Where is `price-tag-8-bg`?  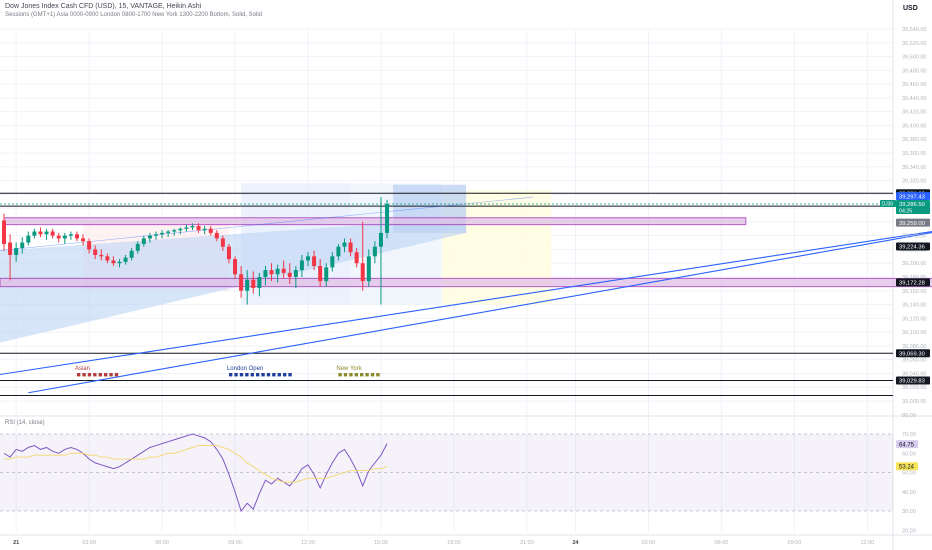 price-tag-8-bg is located at coordinates (913, 380).